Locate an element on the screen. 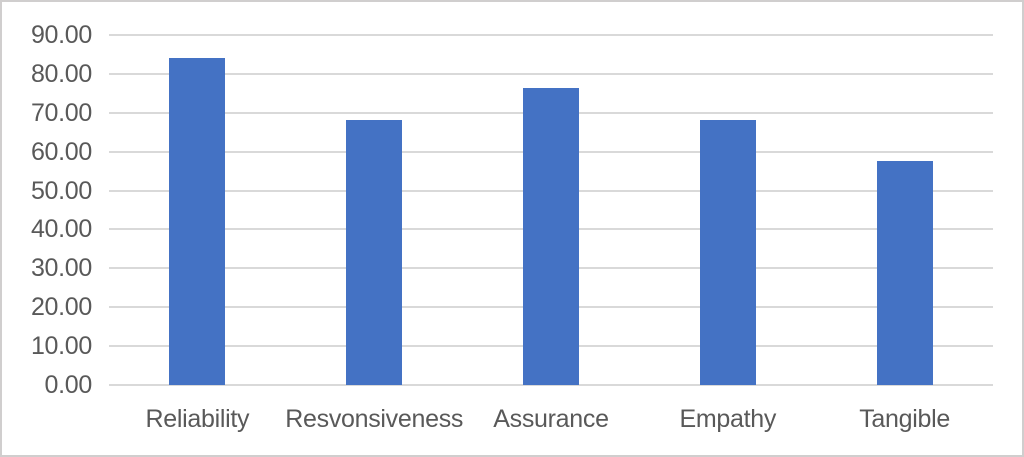  bar-empathy is located at coordinates (727, 252).